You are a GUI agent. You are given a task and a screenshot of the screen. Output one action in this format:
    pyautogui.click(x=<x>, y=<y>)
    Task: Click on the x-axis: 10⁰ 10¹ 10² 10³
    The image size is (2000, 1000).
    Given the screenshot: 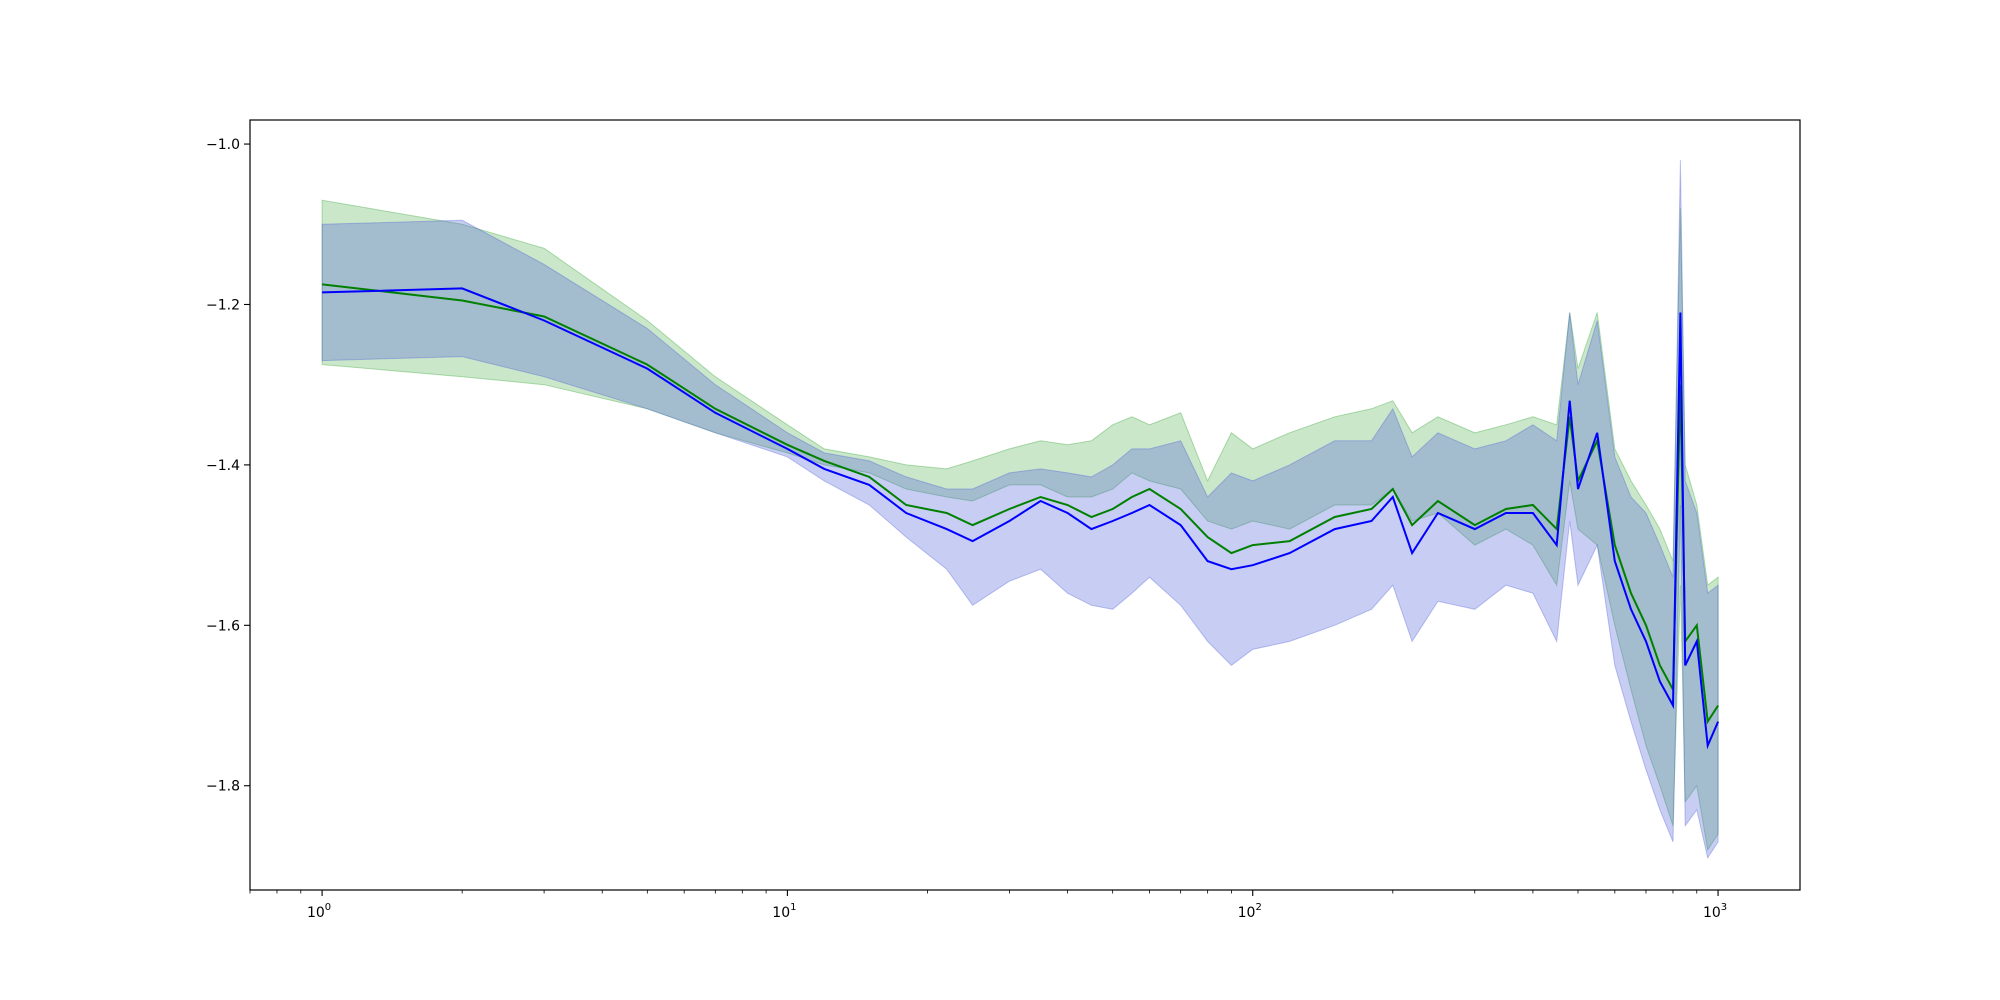 What is the action you would take?
    pyautogui.click(x=988, y=905)
    